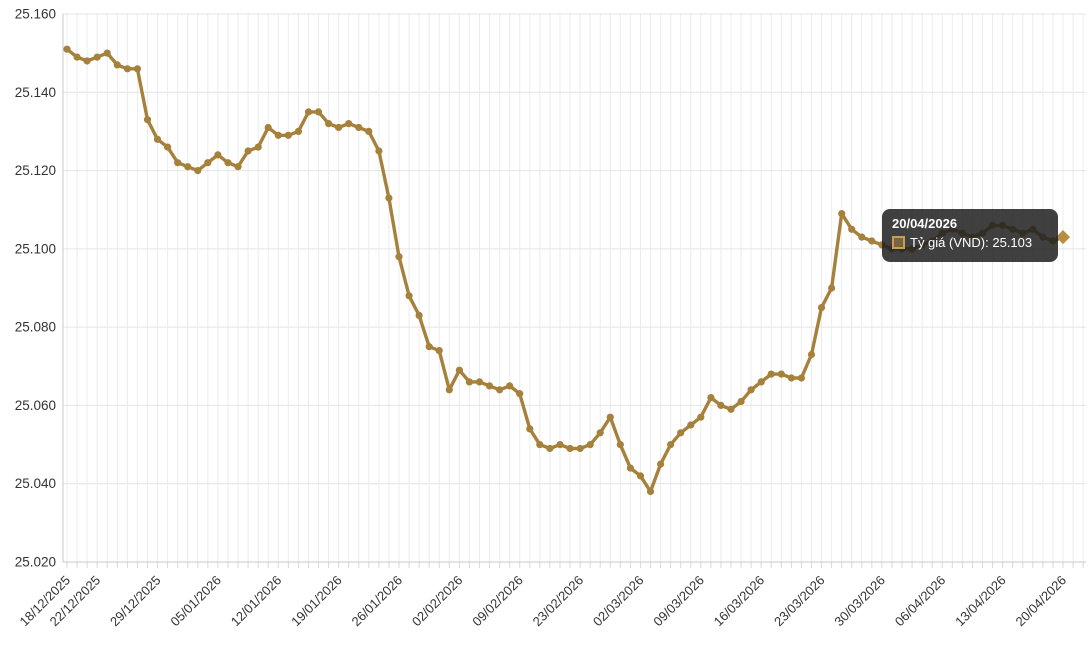 The height and width of the screenshot is (657, 1092). I want to click on x-axis-label: 12/01/2026, so click(256, 601).